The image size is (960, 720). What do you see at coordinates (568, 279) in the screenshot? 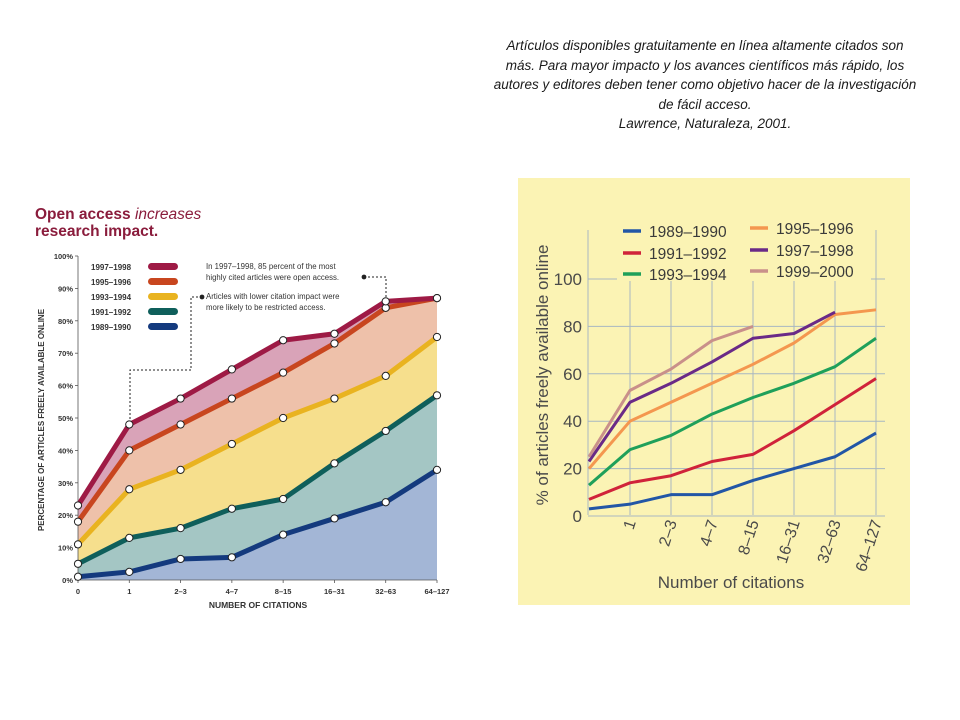
I see `chart2-y-tick-label: 100` at bounding box center [568, 279].